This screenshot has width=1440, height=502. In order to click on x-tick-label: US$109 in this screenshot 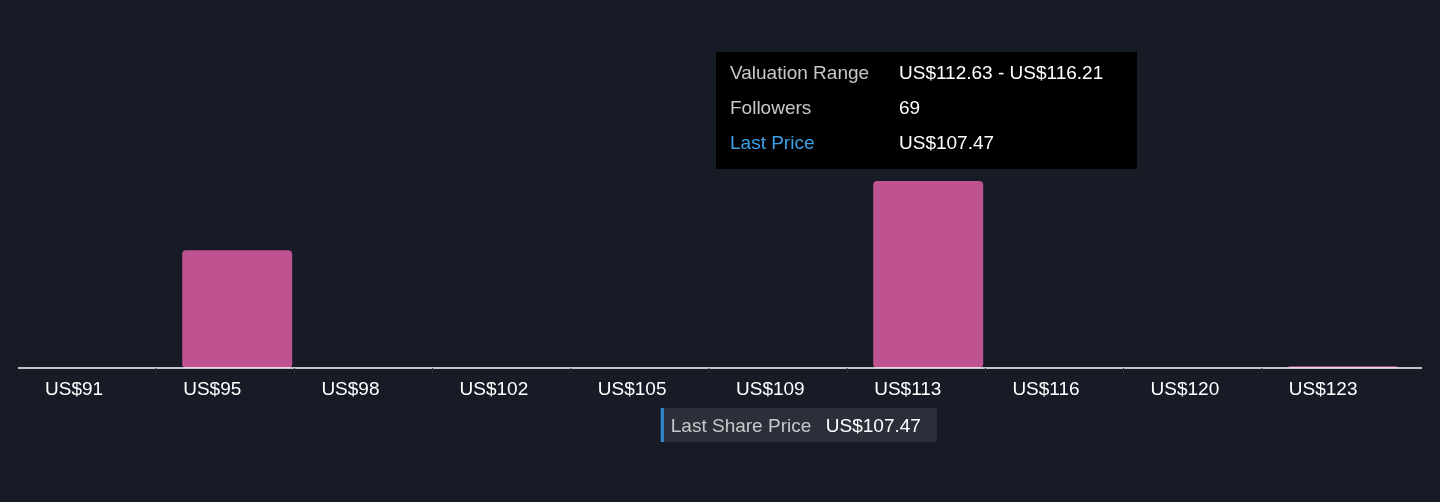, I will do `click(770, 388)`.